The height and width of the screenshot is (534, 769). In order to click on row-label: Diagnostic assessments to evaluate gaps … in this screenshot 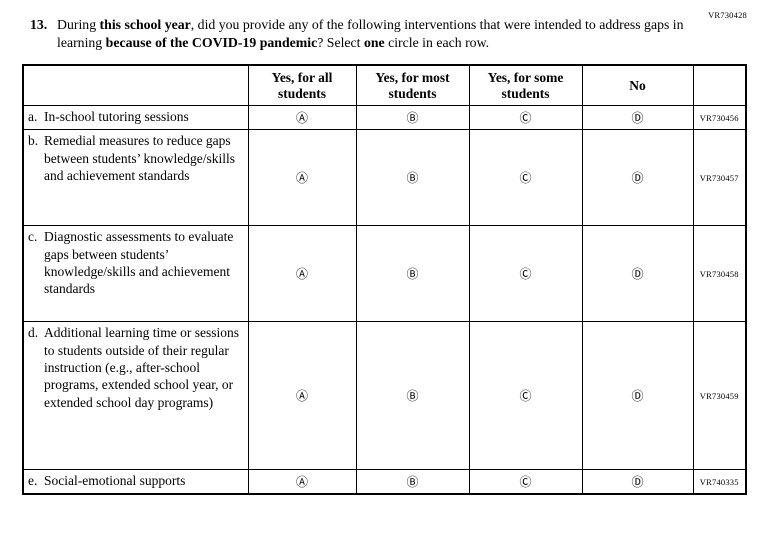, I will do `click(139, 263)`.